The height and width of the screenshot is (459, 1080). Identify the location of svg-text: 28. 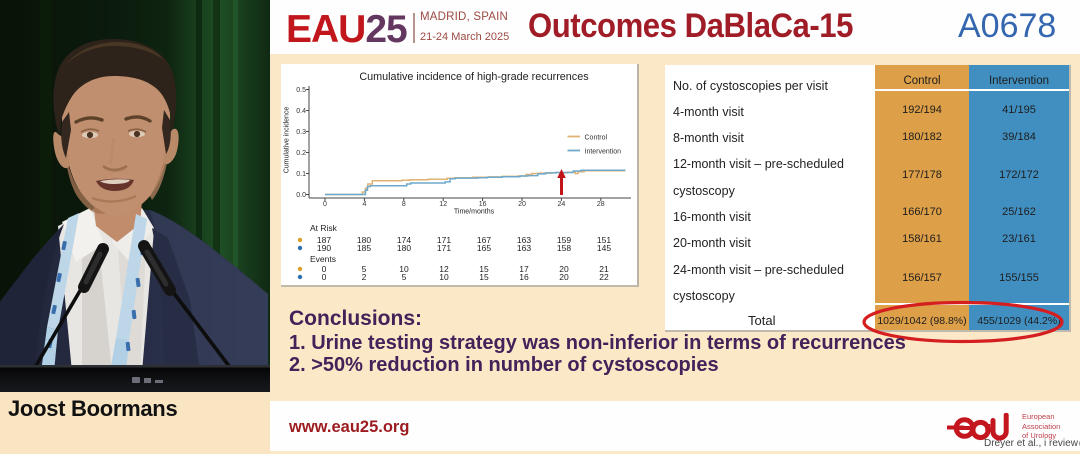
(601, 204).